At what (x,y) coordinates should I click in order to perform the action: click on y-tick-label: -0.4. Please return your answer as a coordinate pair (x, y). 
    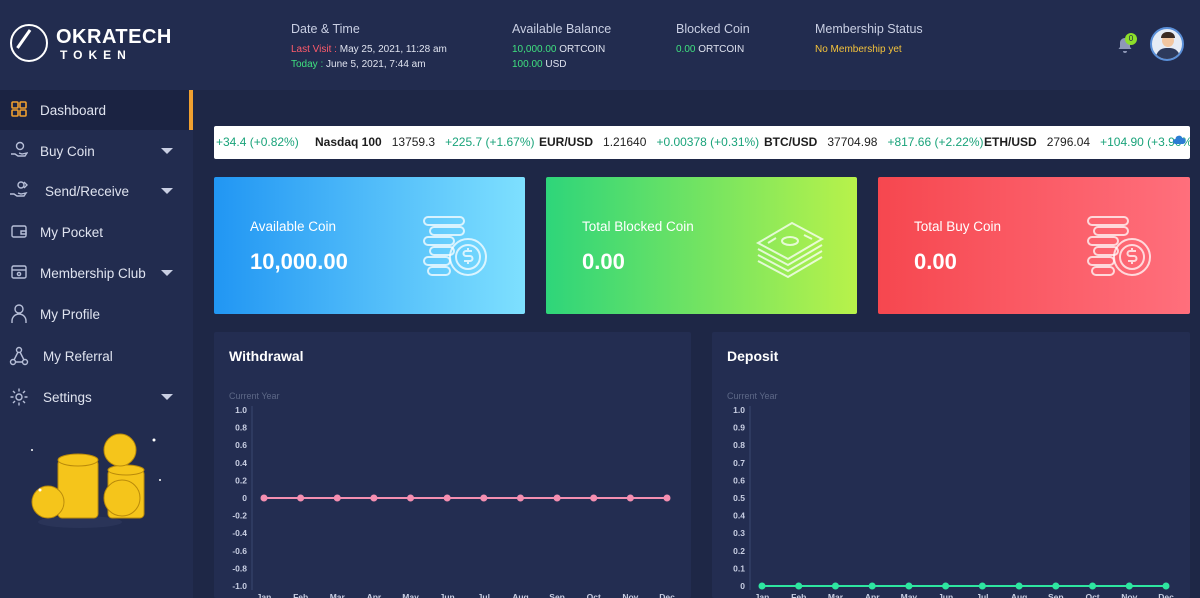
    Looking at the image, I should click on (239, 533).